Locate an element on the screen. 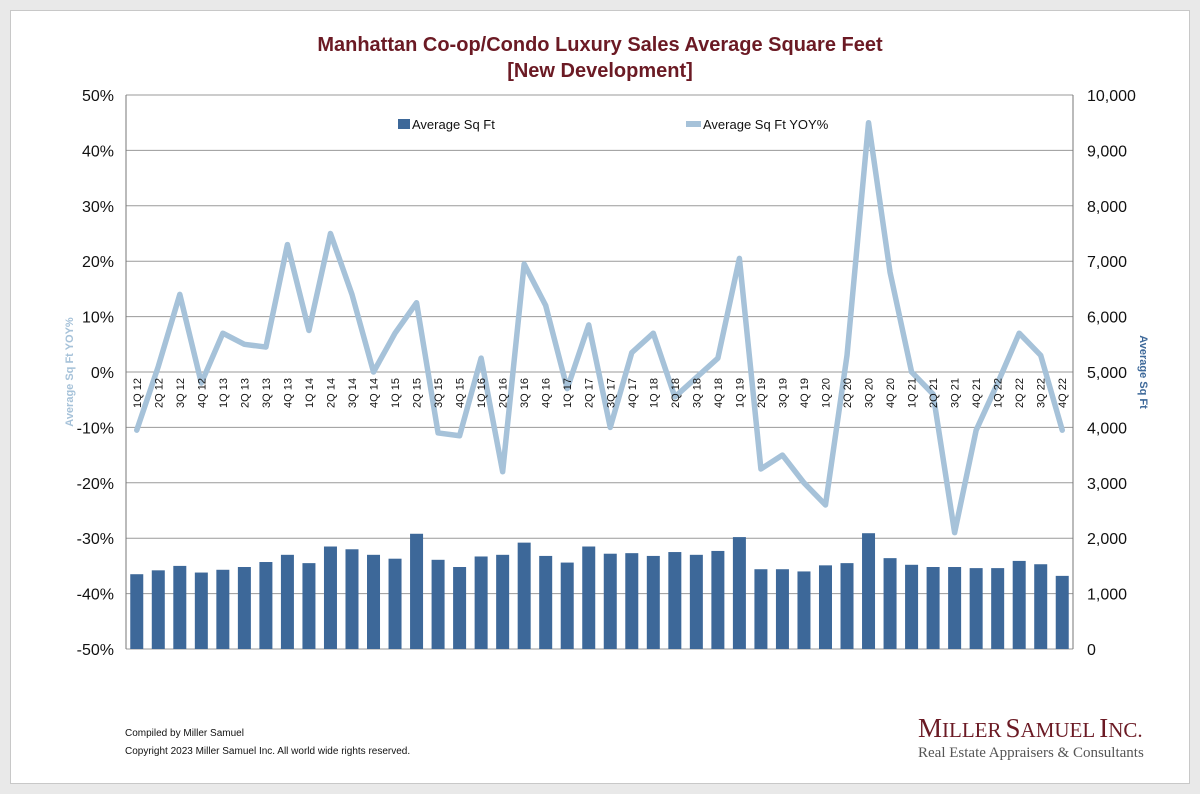  x-tick-label: 1Q 19 is located at coordinates (740, 393).